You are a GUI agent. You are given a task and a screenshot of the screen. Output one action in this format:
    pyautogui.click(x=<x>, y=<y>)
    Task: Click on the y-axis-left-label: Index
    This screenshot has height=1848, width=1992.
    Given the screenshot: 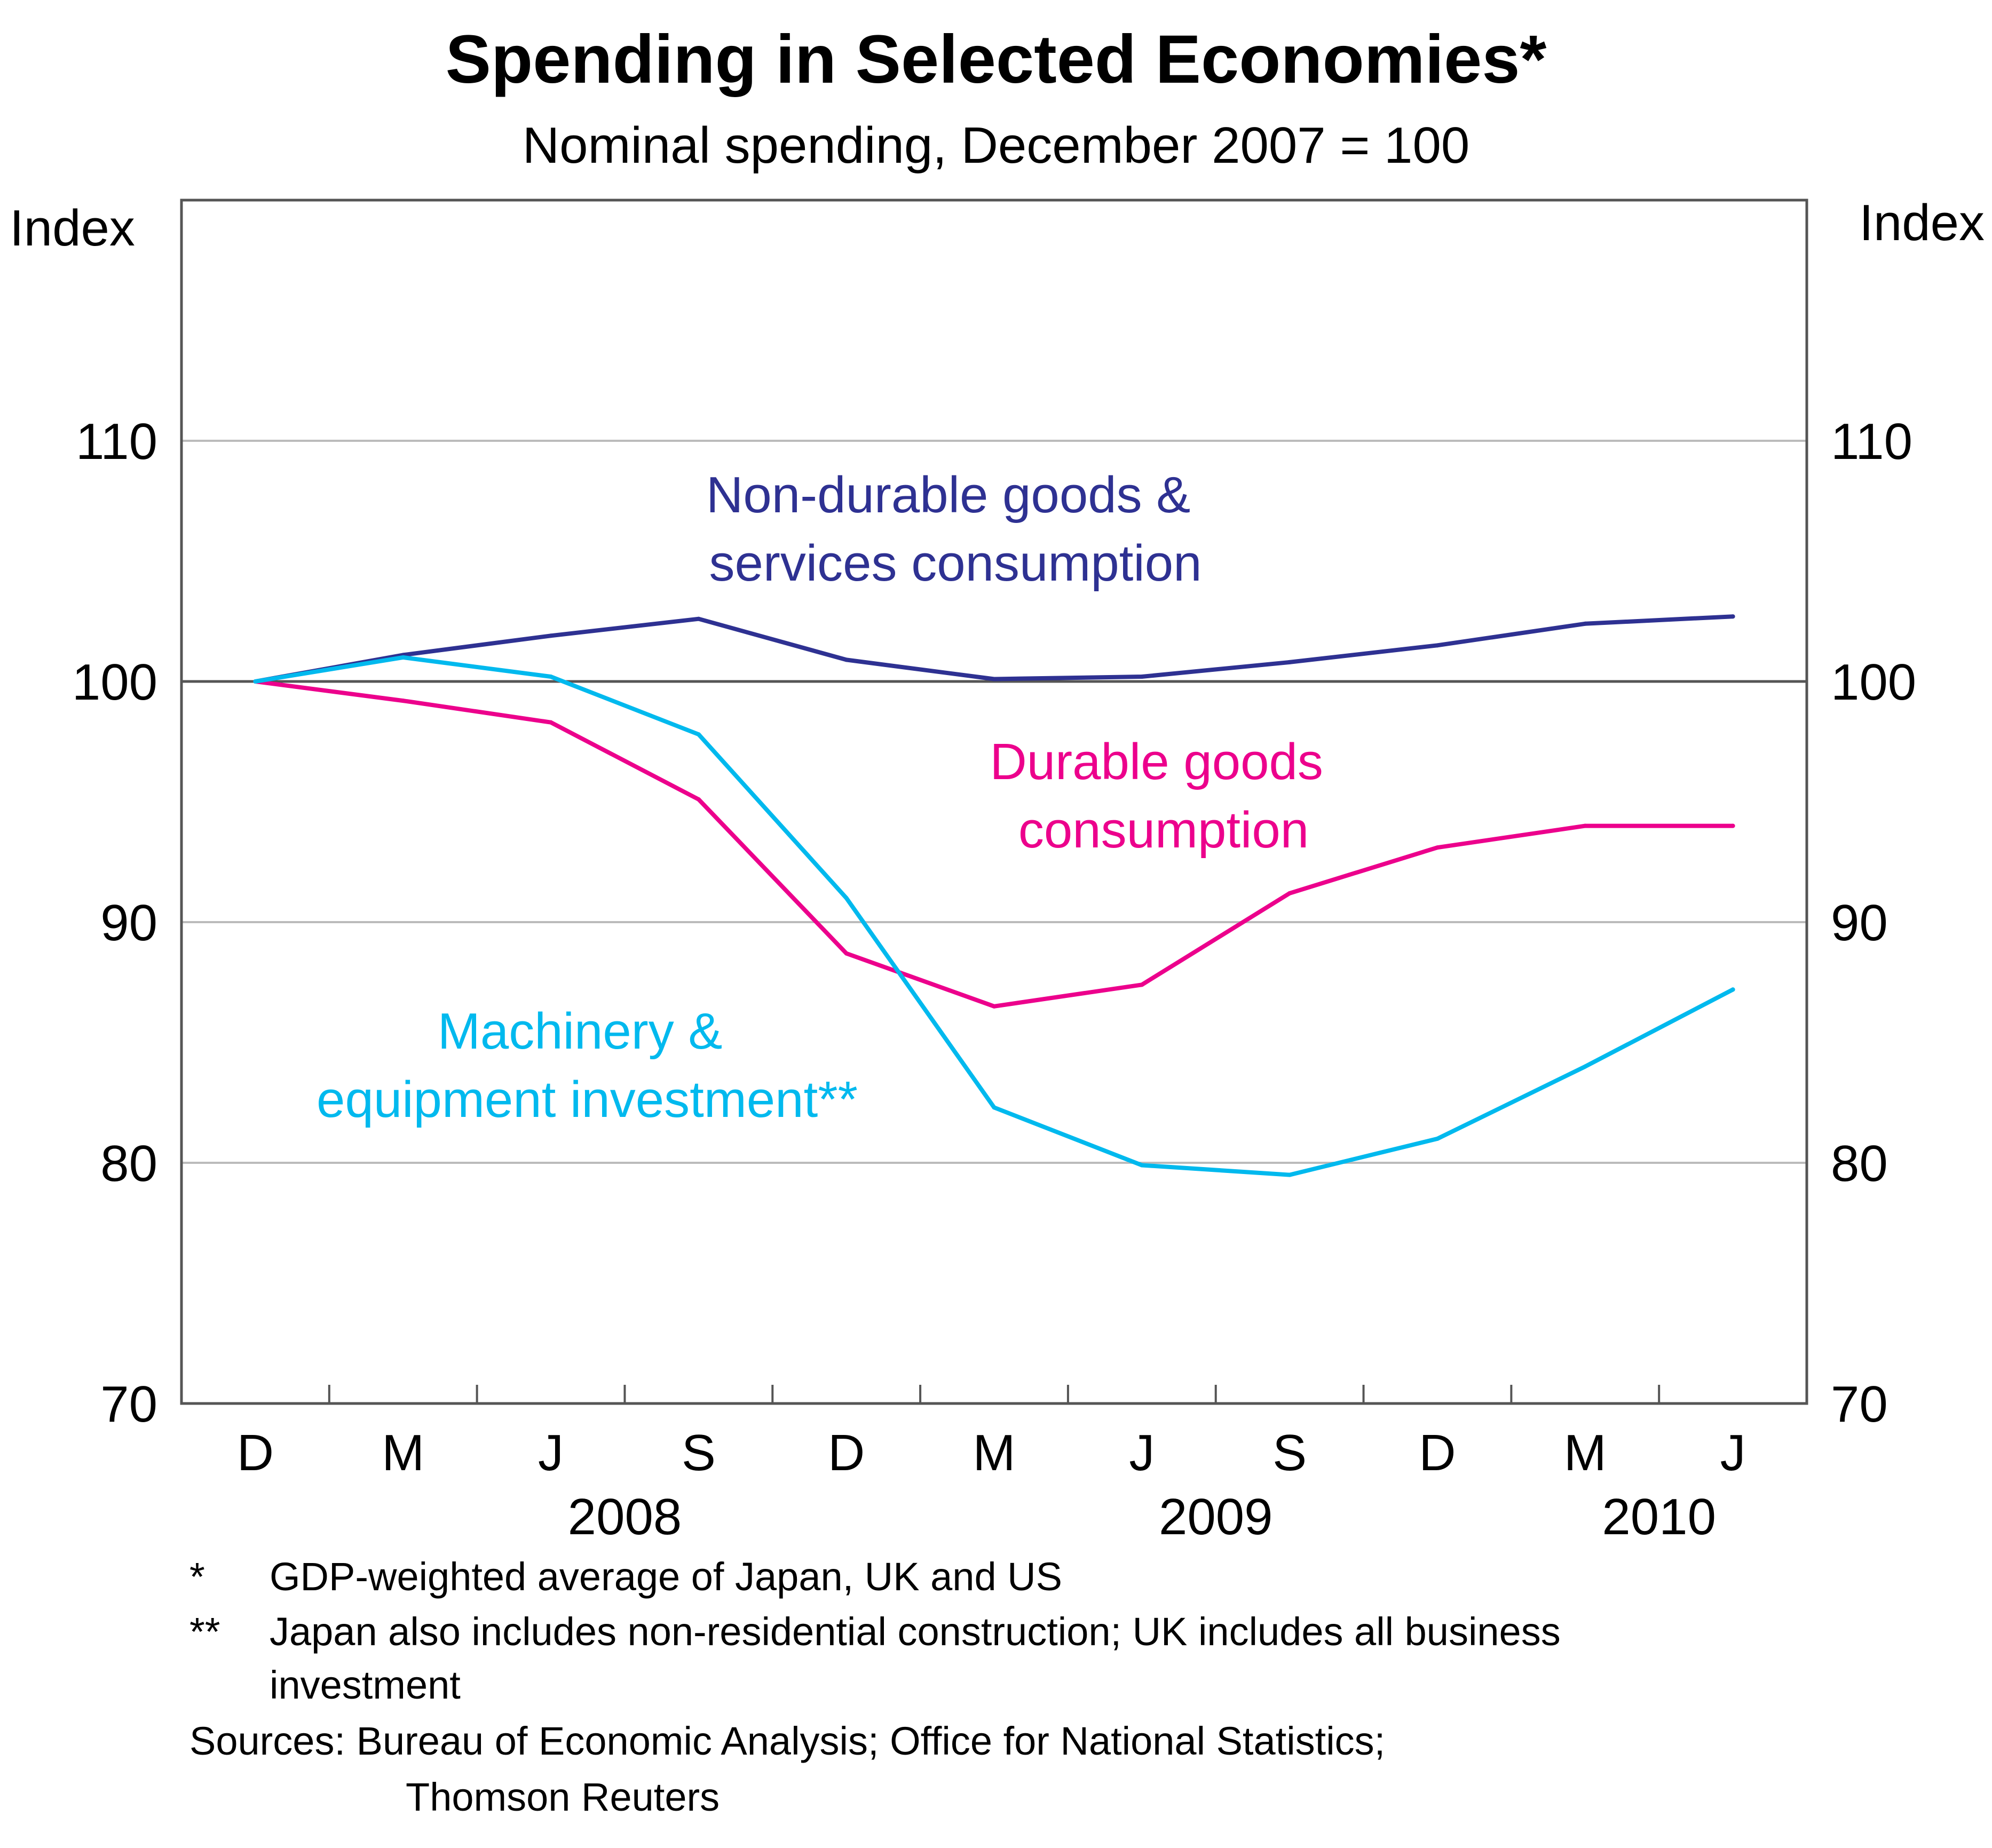 What is the action you would take?
    pyautogui.click(x=72, y=229)
    